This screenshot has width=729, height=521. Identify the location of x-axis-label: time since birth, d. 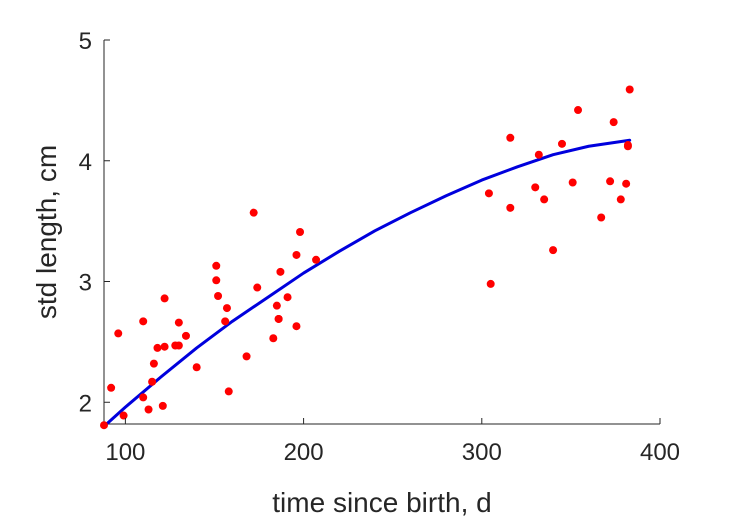
(381, 502).